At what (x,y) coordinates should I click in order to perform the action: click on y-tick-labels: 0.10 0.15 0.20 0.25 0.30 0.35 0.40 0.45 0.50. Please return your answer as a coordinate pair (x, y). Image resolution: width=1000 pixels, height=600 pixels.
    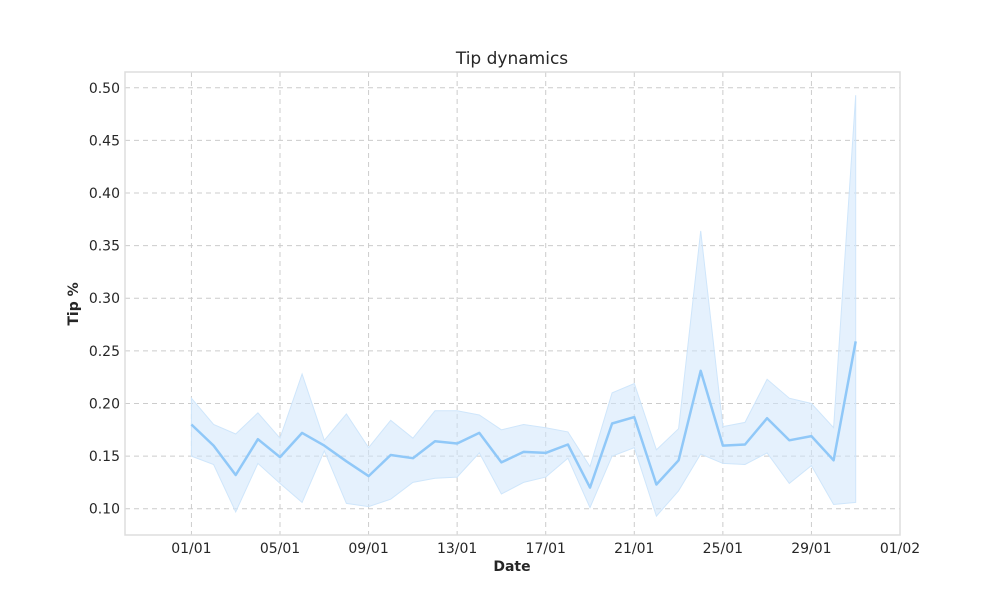
    Looking at the image, I should click on (104, 299).